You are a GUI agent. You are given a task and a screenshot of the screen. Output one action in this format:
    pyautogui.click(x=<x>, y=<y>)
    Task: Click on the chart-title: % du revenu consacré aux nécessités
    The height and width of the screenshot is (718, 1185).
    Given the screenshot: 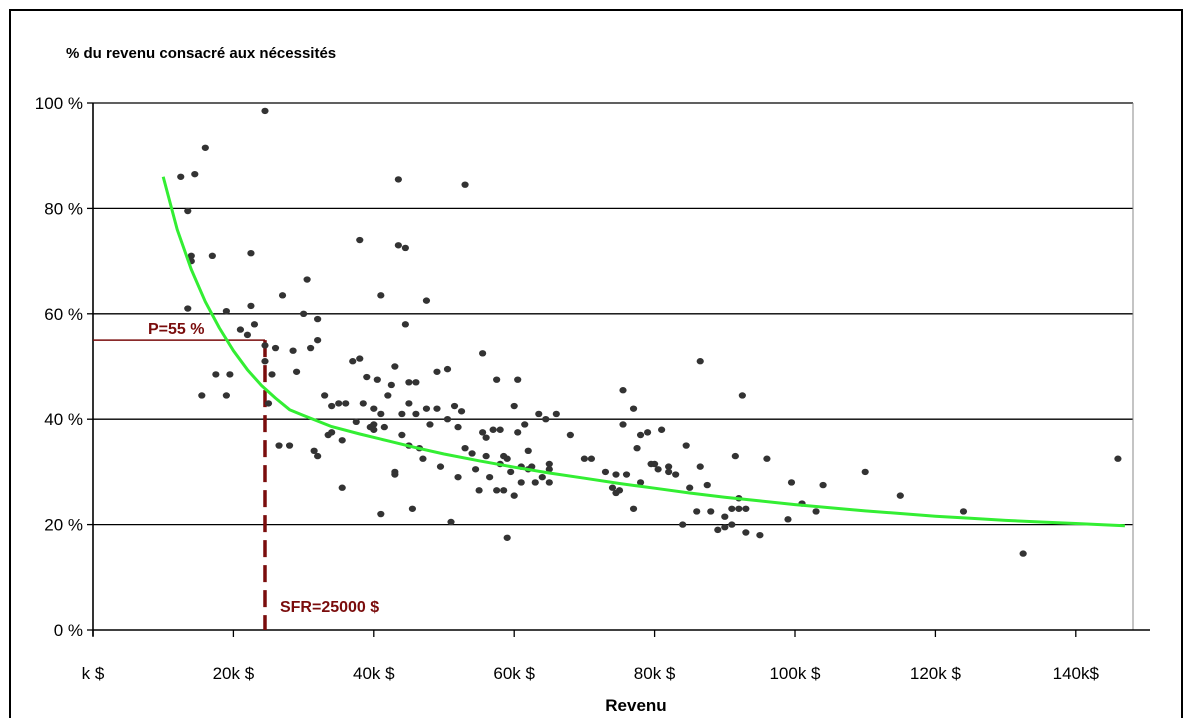 What is the action you would take?
    pyautogui.click(x=201, y=53)
    